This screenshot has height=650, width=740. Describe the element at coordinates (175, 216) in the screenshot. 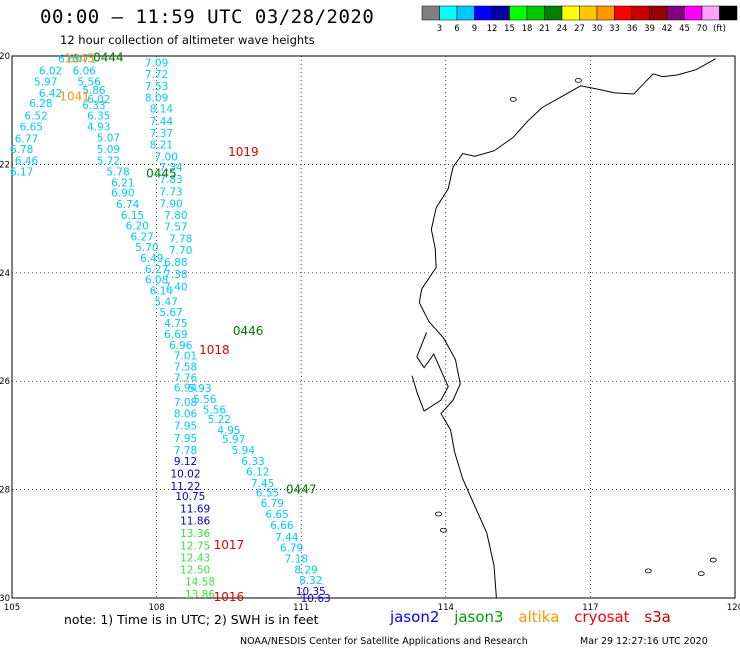

I see `wave-height-value: 7.80` at that location.